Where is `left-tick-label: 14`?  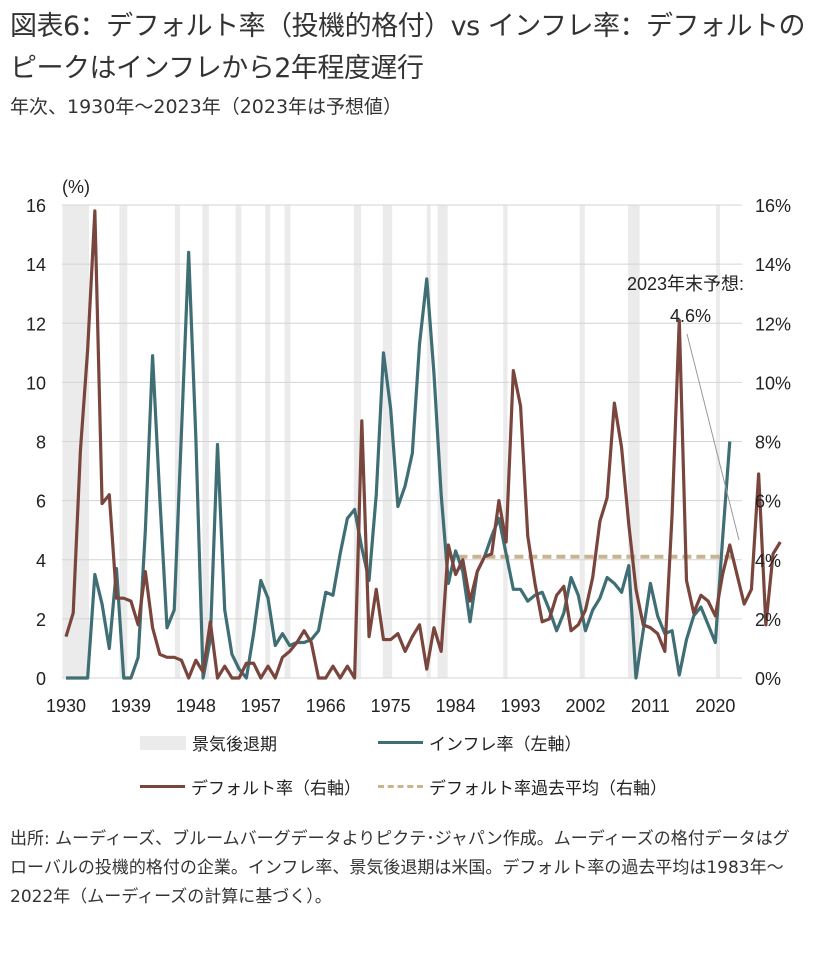 left-tick-label: 14 is located at coordinates (36, 265).